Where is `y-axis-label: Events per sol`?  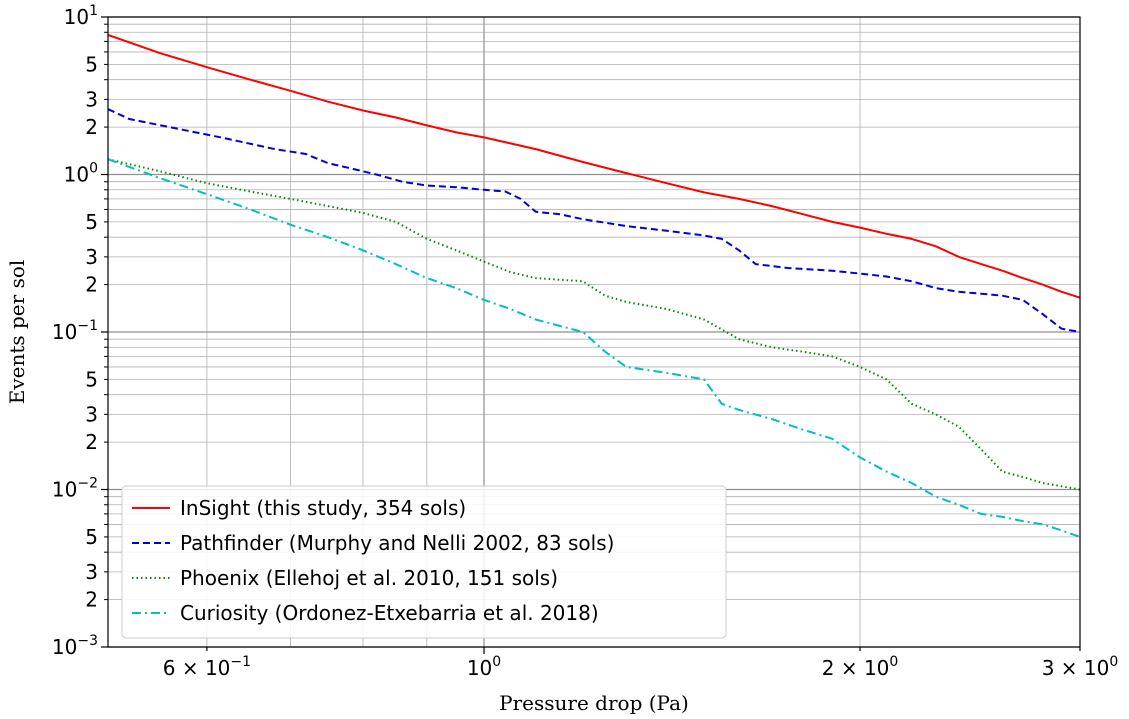
y-axis-label: Events per sol is located at coordinates (17, 332).